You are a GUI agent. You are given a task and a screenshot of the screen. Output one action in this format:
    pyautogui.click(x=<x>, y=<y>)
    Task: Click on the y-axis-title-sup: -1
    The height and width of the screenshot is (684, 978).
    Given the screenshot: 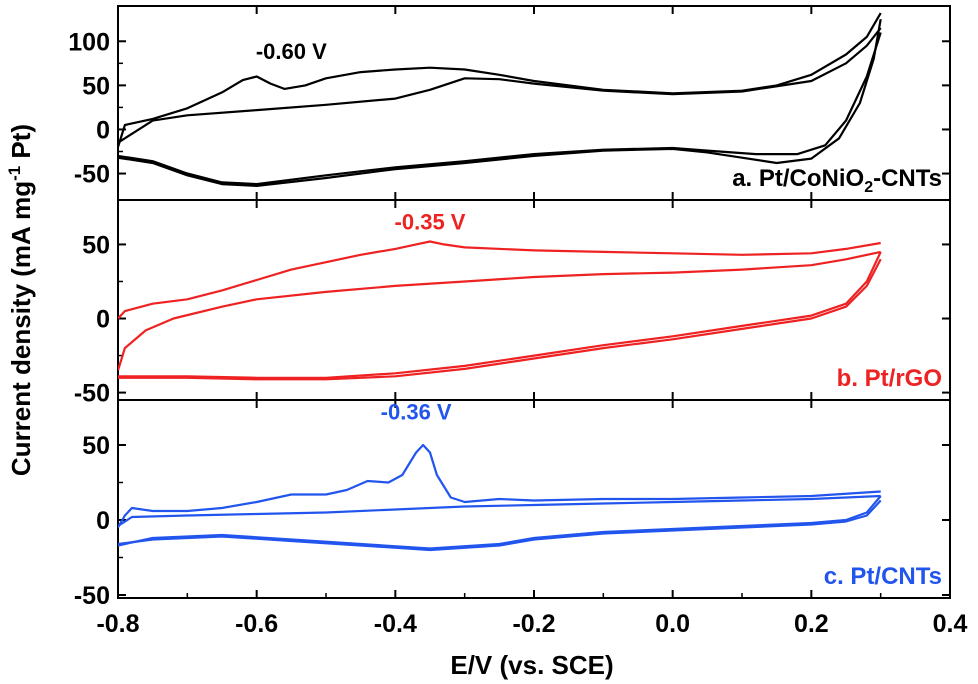 What is the action you would take?
    pyautogui.click(x=14, y=173)
    